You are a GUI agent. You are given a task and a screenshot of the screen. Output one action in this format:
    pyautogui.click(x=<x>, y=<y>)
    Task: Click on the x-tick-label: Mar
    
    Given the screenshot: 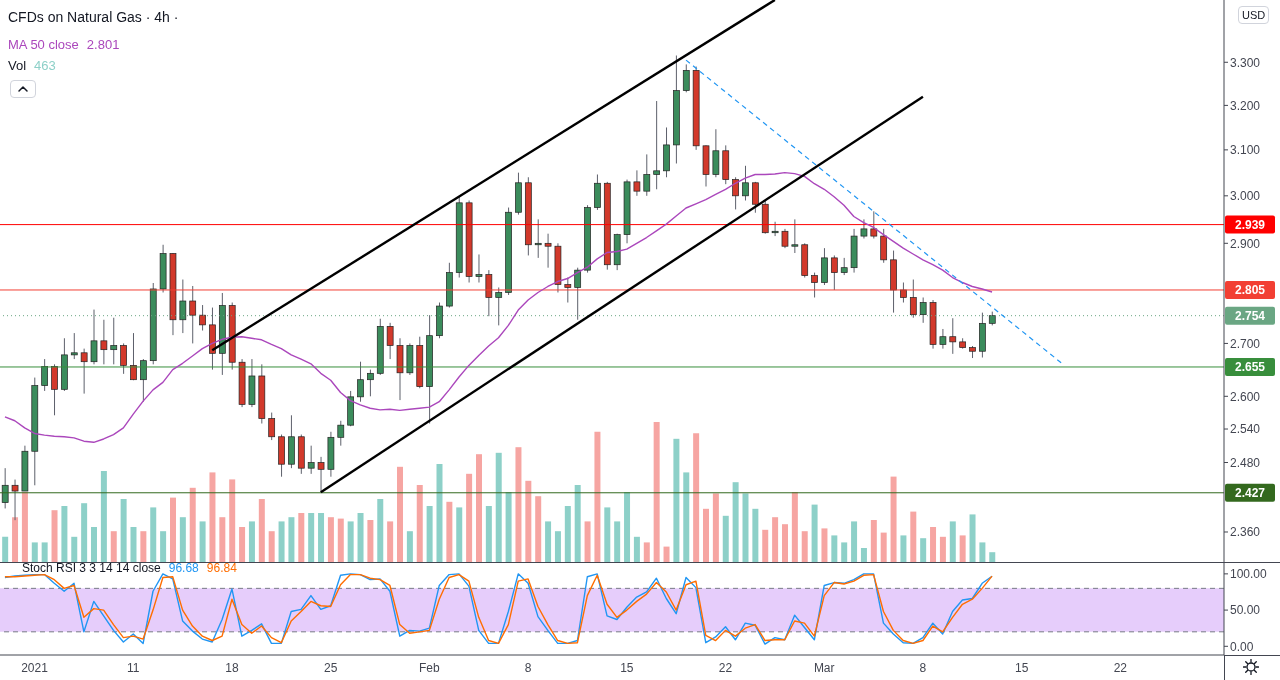 What is the action you would take?
    pyautogui.click(x=824, y=667)
    